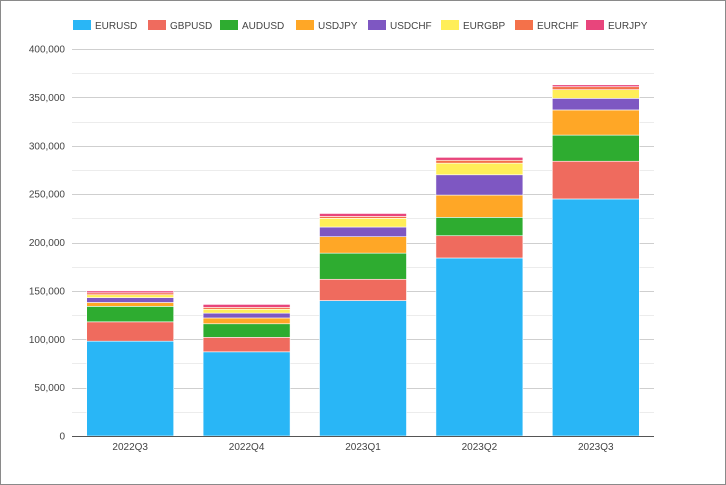 This screenshot has width=726, height=485. Describe the element at coordinates (247, 447) in the screenshot. I see `x-tick-label: 2022Q4` at that location.